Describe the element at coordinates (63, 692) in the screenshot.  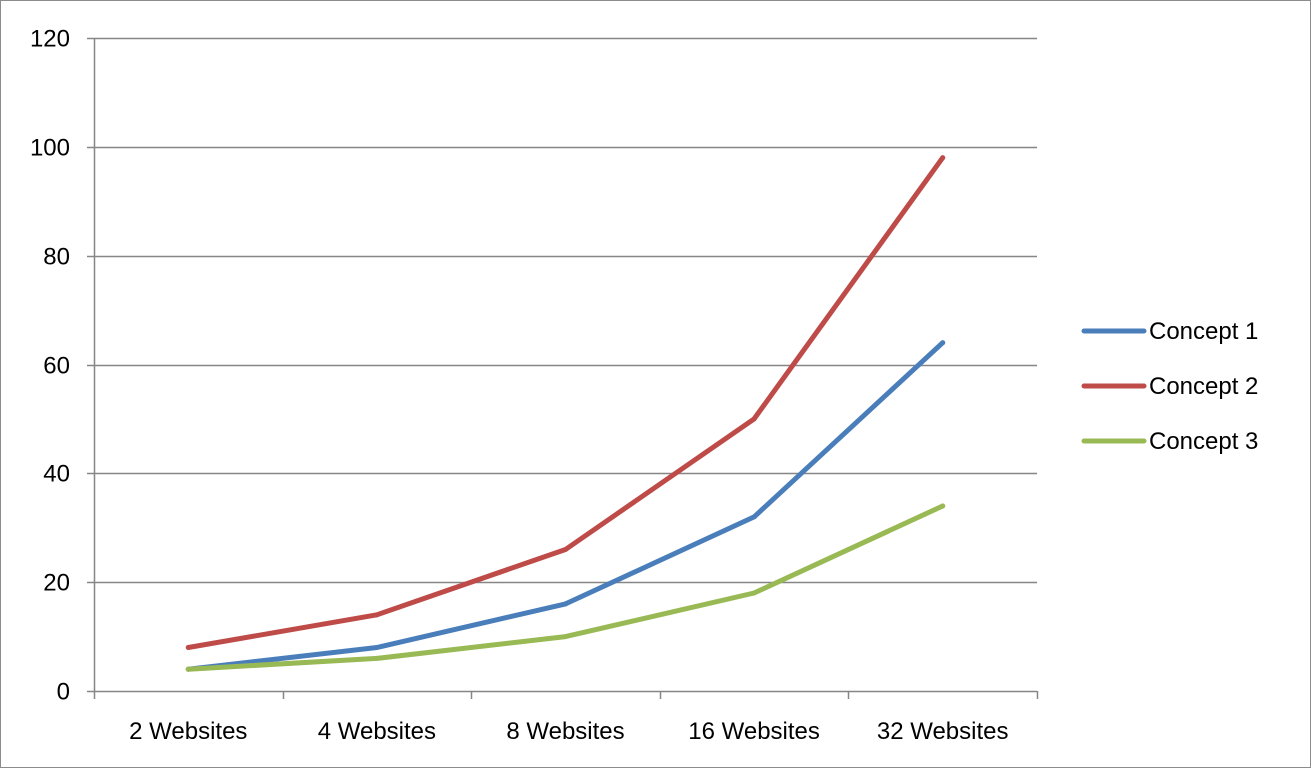
I see `y-tick-label: 0` at that location.